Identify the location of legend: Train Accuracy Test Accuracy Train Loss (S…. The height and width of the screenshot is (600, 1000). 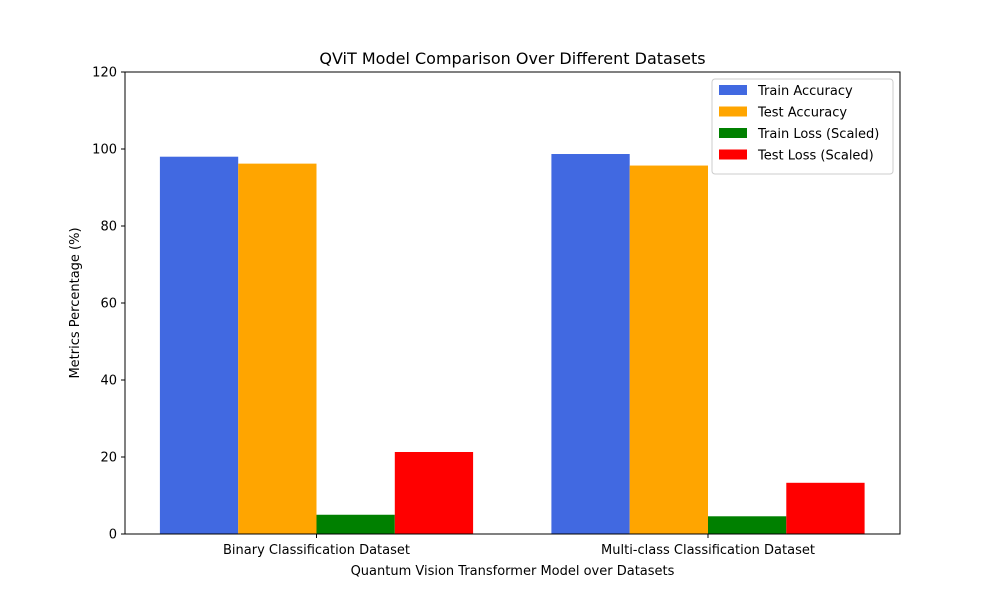
(802, 126).